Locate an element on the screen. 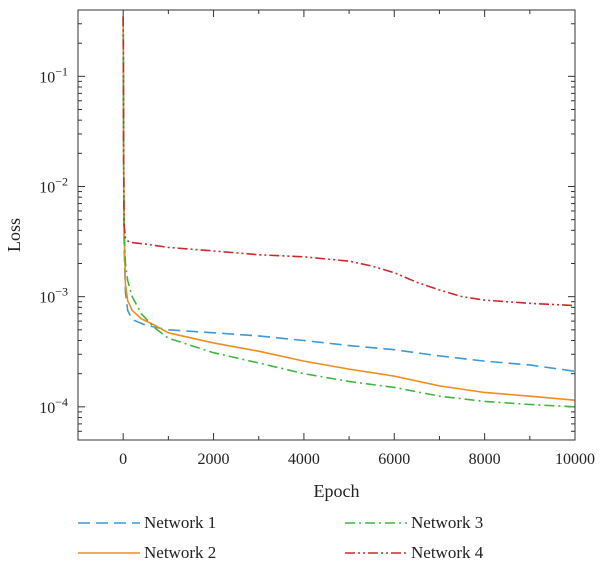 The image size is (600, 575). x-tick-label: 6000 is located at coordinates (394, 459).